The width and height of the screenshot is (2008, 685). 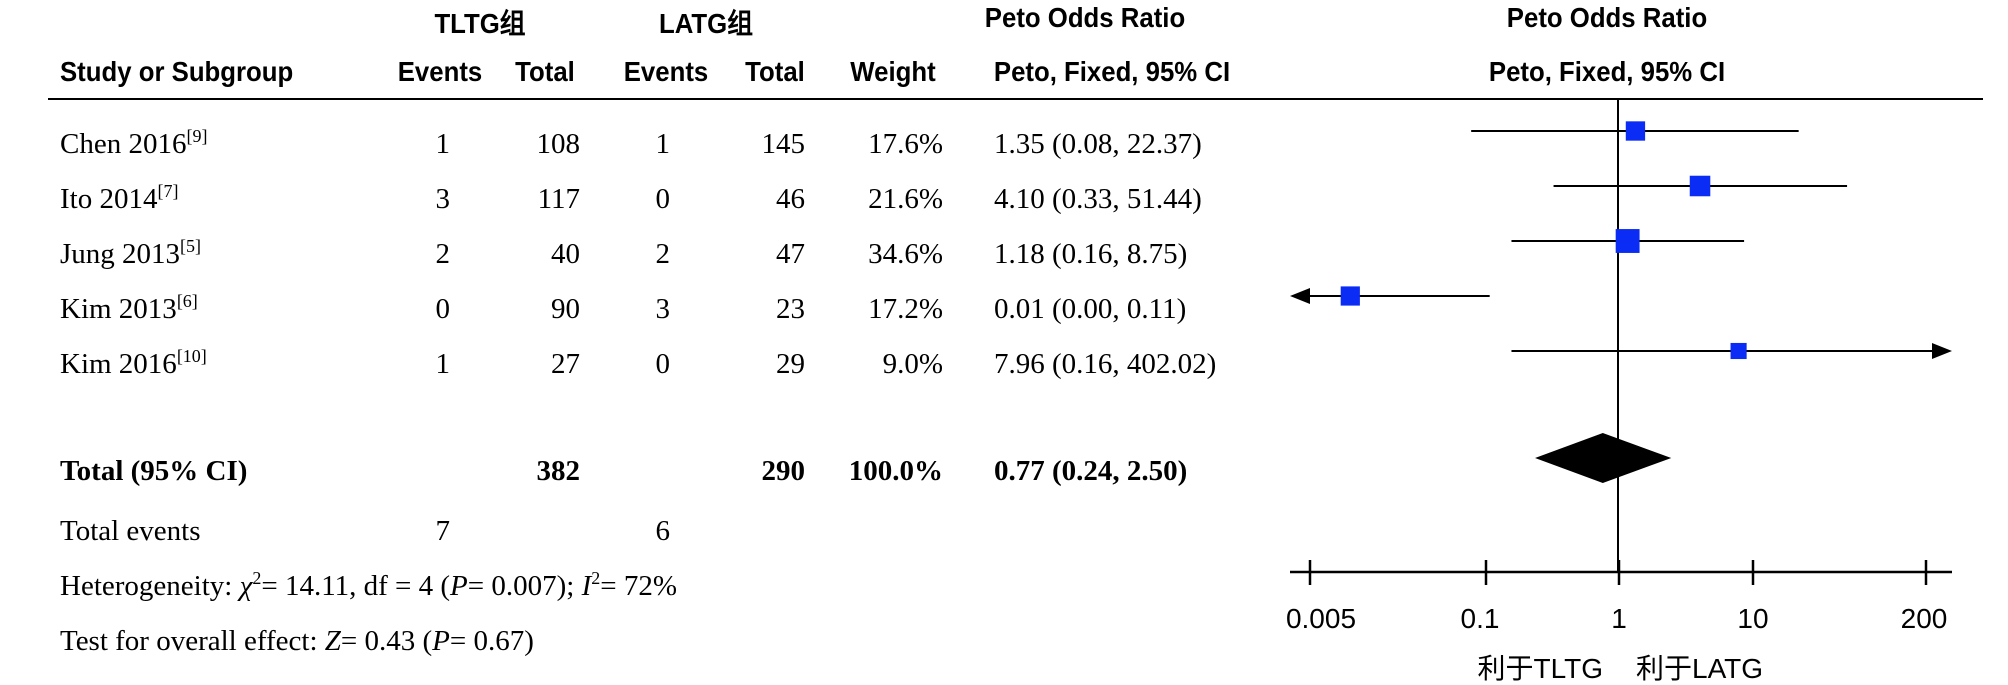 What do you see at coordinates (197, 136) in the screenshot?
I see `study-ref: [9]` at bounding box center [197, 136].